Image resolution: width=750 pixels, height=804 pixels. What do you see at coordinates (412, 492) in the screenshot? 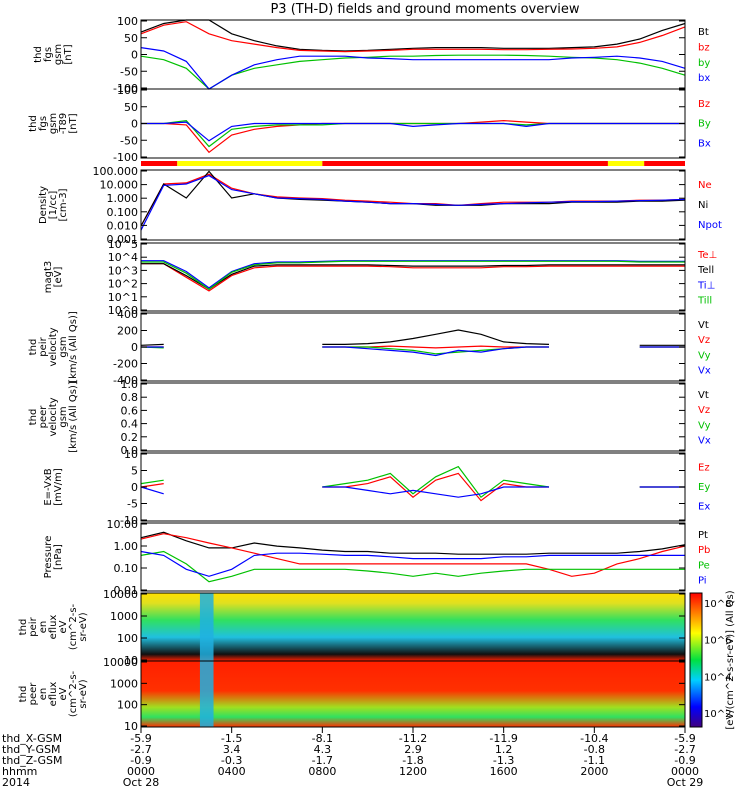
I see `series-line-Ex` at bounding box center [412, 492].